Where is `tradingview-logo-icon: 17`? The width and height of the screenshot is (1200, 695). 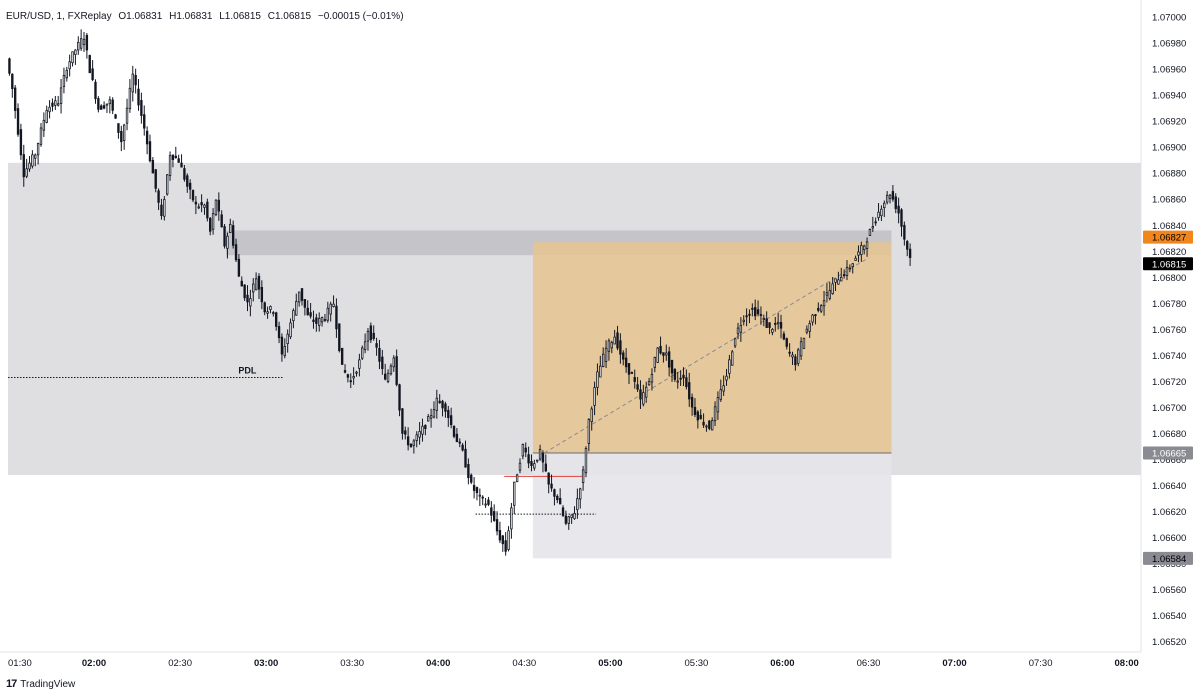
tradingview-logo-icon: 17 is located at coordinates (11, 684).